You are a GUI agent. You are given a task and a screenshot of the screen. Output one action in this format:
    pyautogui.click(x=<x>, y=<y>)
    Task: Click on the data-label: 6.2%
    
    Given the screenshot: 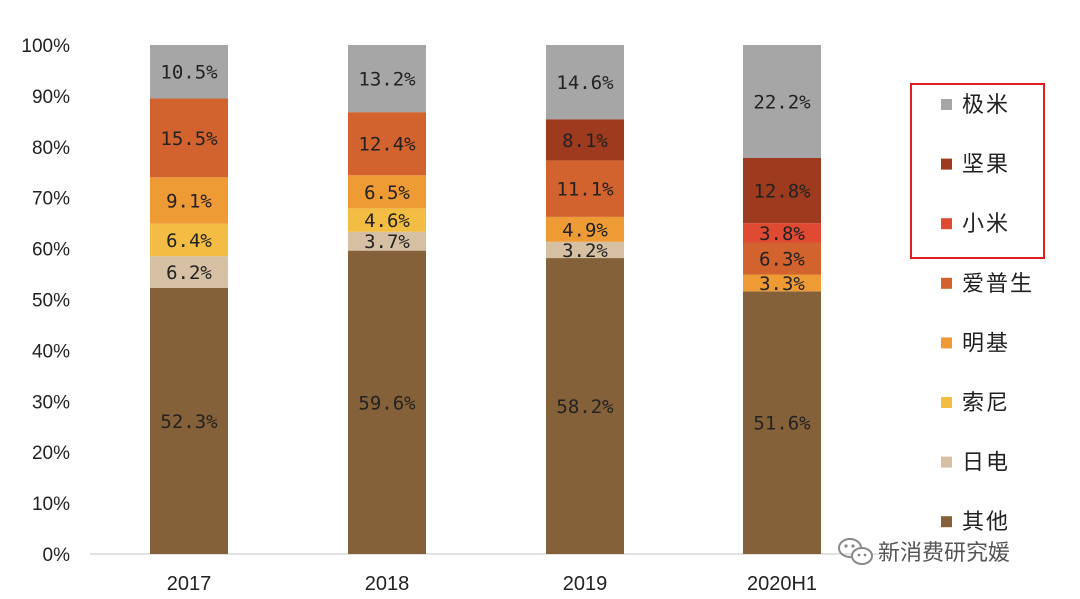 What is the action you would take?
    pyautogui.click(x=189, y=273)
    